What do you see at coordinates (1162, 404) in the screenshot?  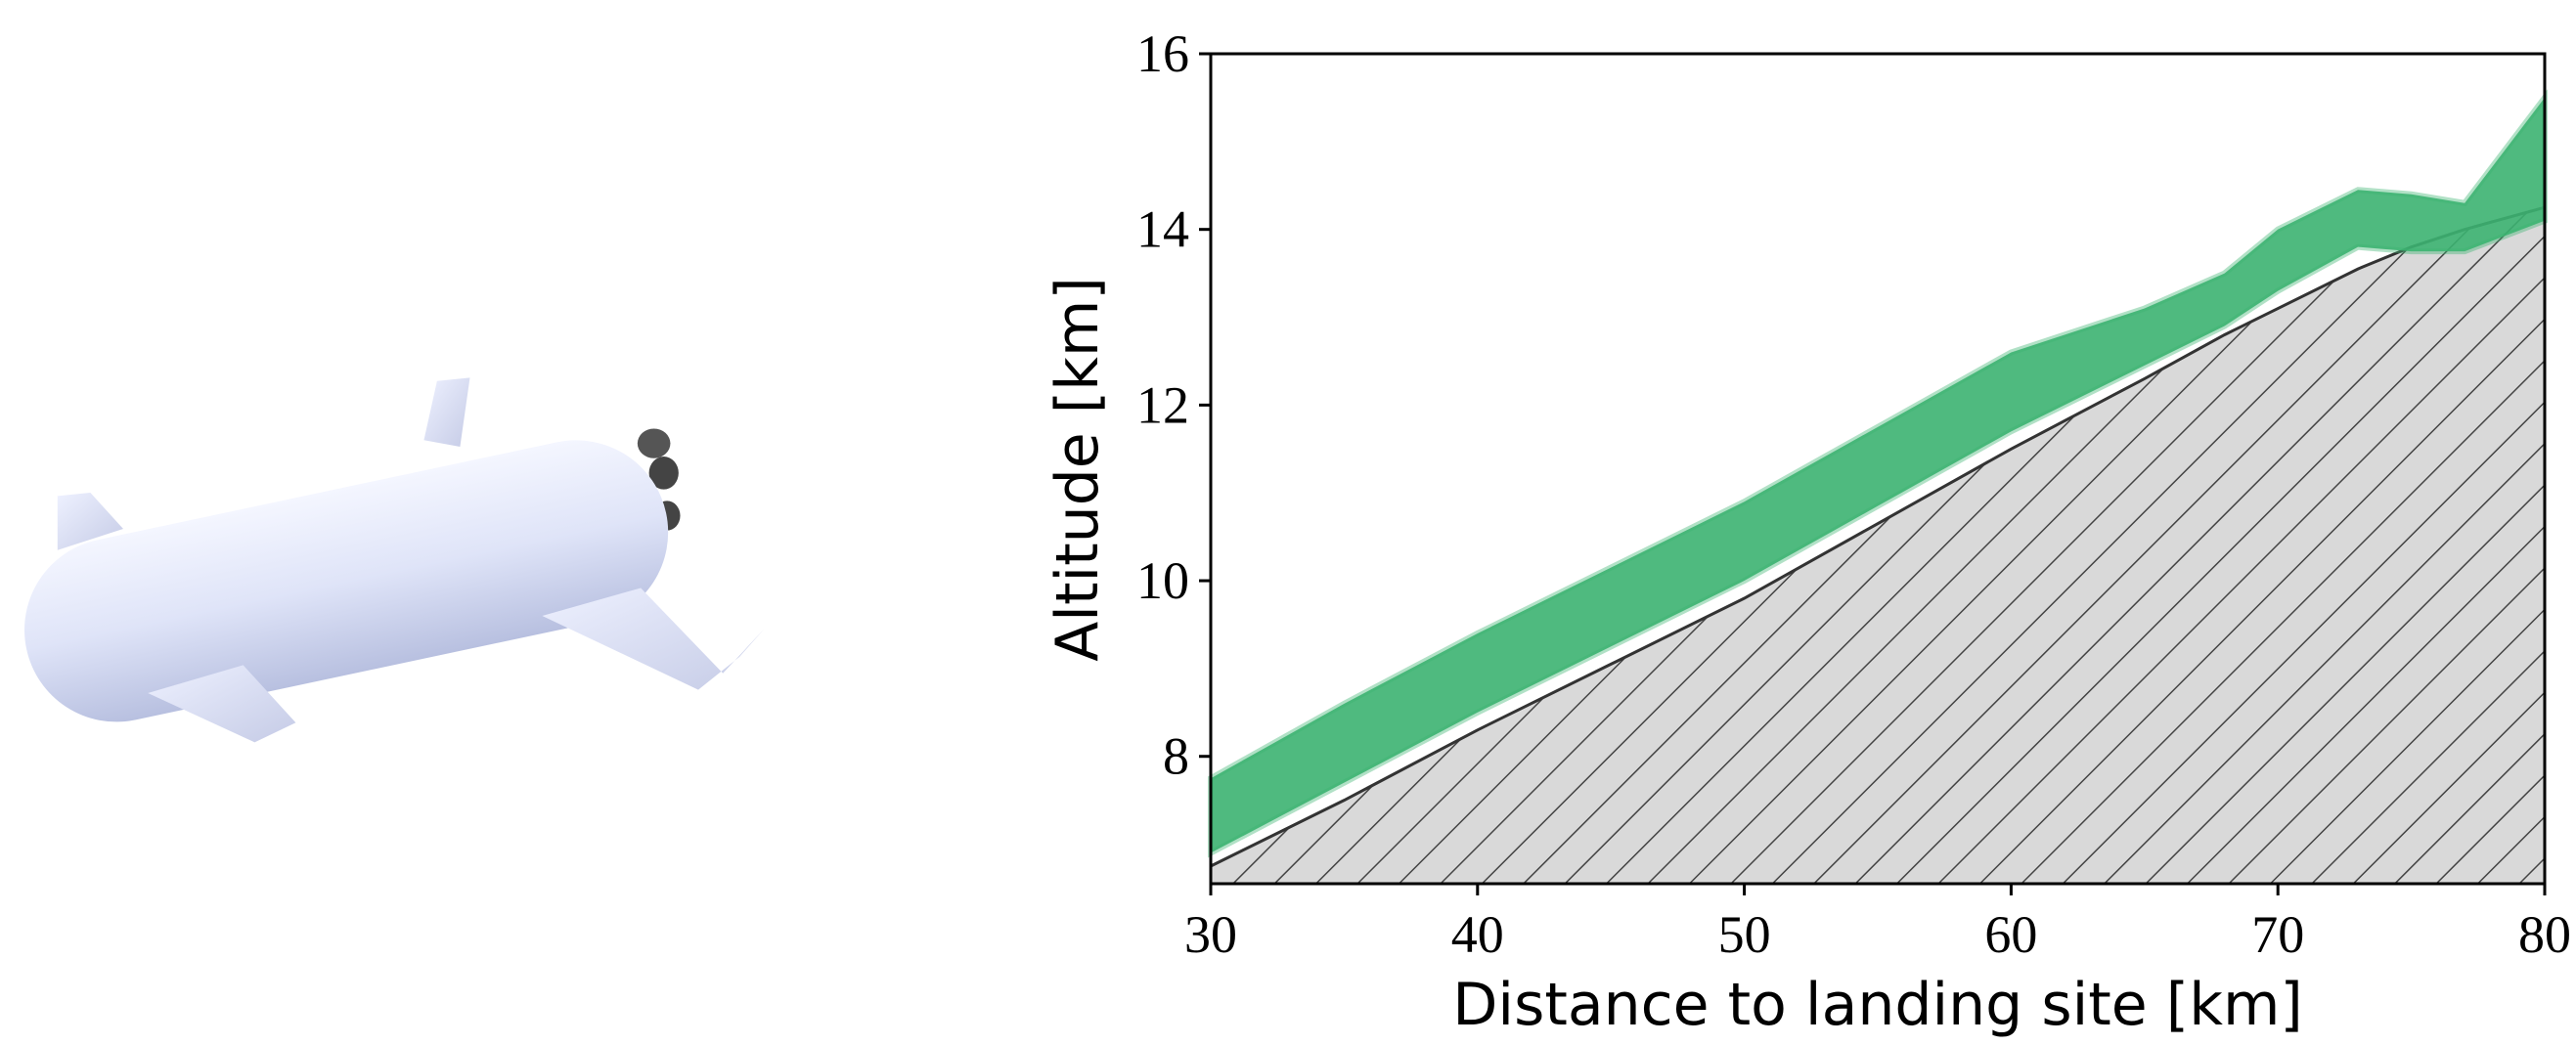 I see `y-tick-label: 12` at bounding box center [1162, 404].